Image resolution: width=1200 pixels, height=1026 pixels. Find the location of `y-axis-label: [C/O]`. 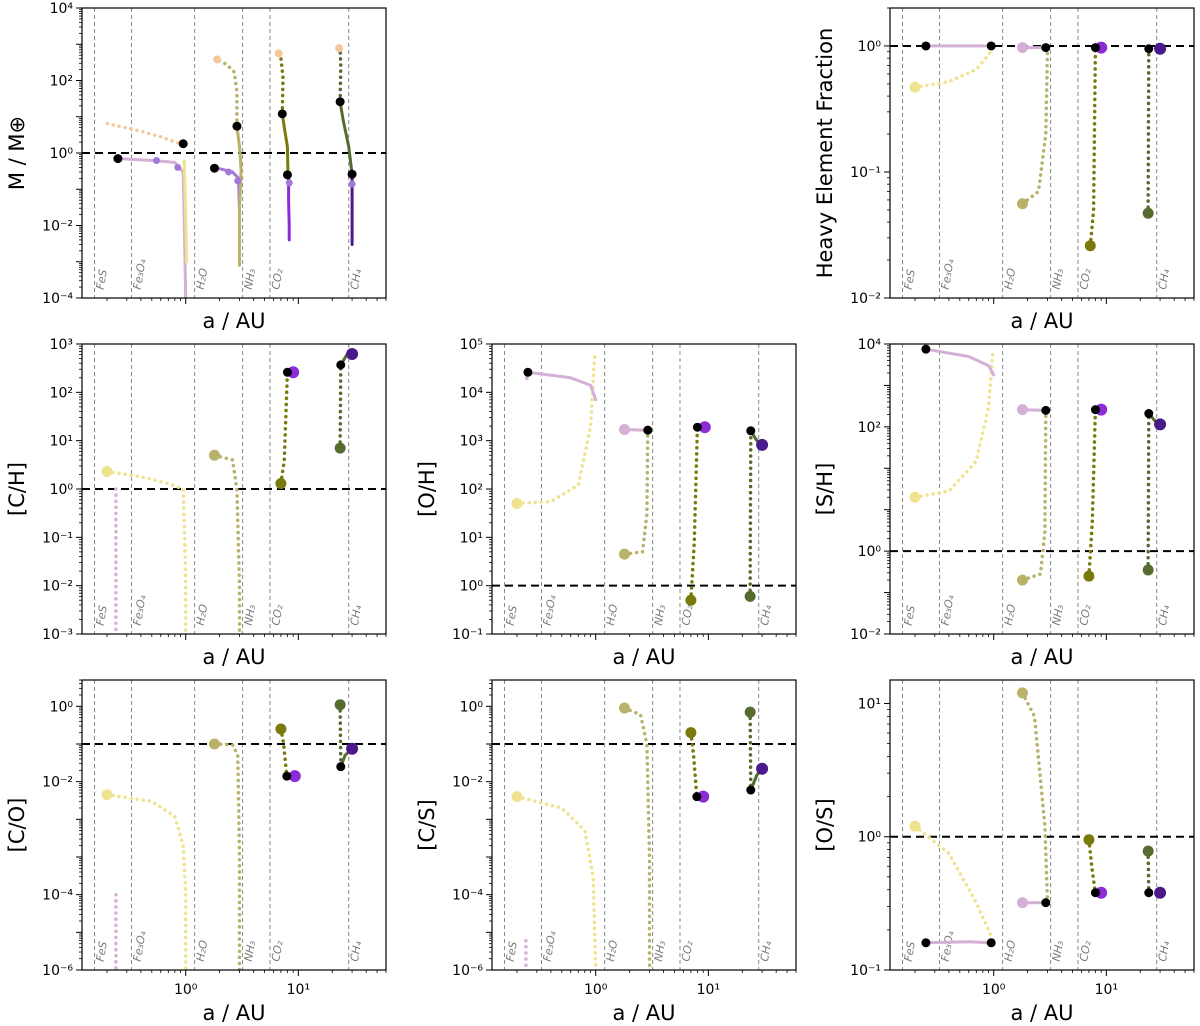

y-axis-label: [C/O] is located at coordinates (17, 825).